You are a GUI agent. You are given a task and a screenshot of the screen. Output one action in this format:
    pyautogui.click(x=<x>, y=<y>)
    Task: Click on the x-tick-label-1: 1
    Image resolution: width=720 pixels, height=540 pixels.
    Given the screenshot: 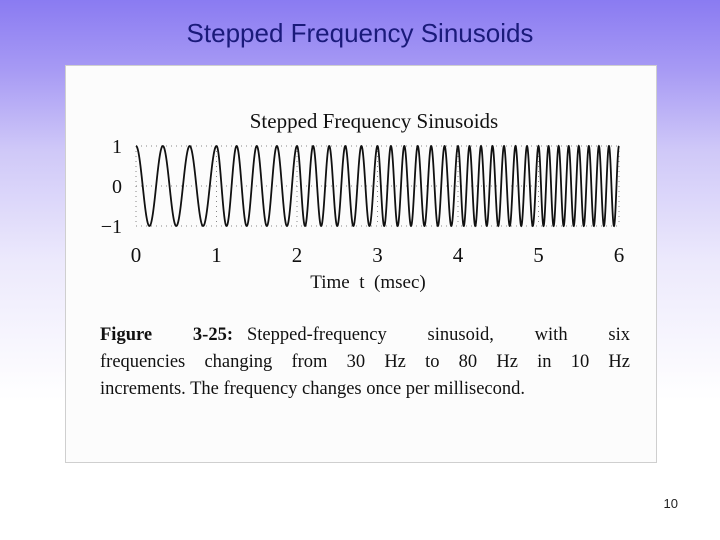 What is the action you would take?
    pyautogui.click(x=216, y=255)
    